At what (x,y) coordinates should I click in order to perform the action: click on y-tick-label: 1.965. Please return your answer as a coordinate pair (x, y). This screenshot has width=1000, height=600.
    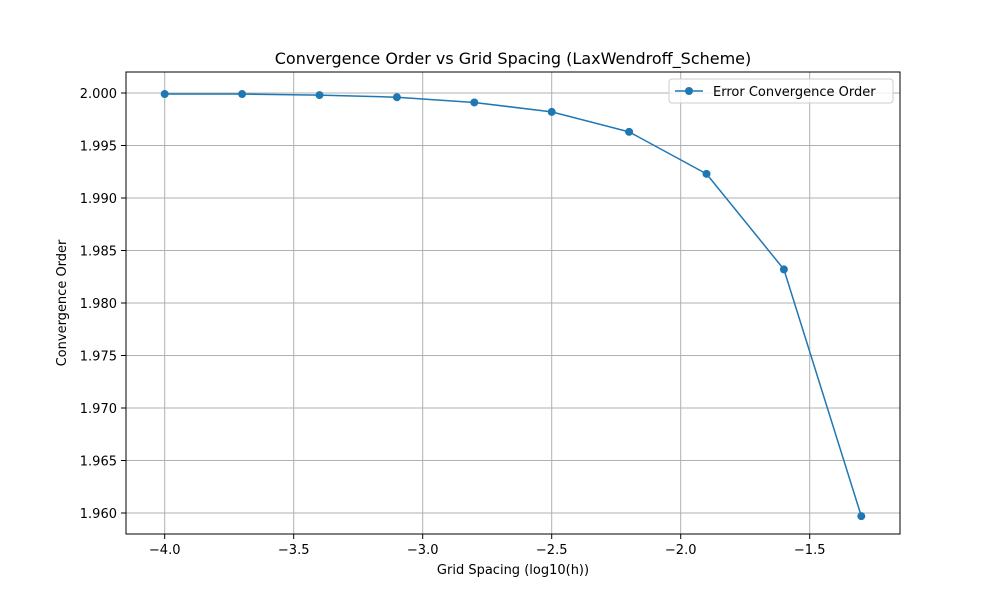
    Looking at the image, I should click on (98, 462).